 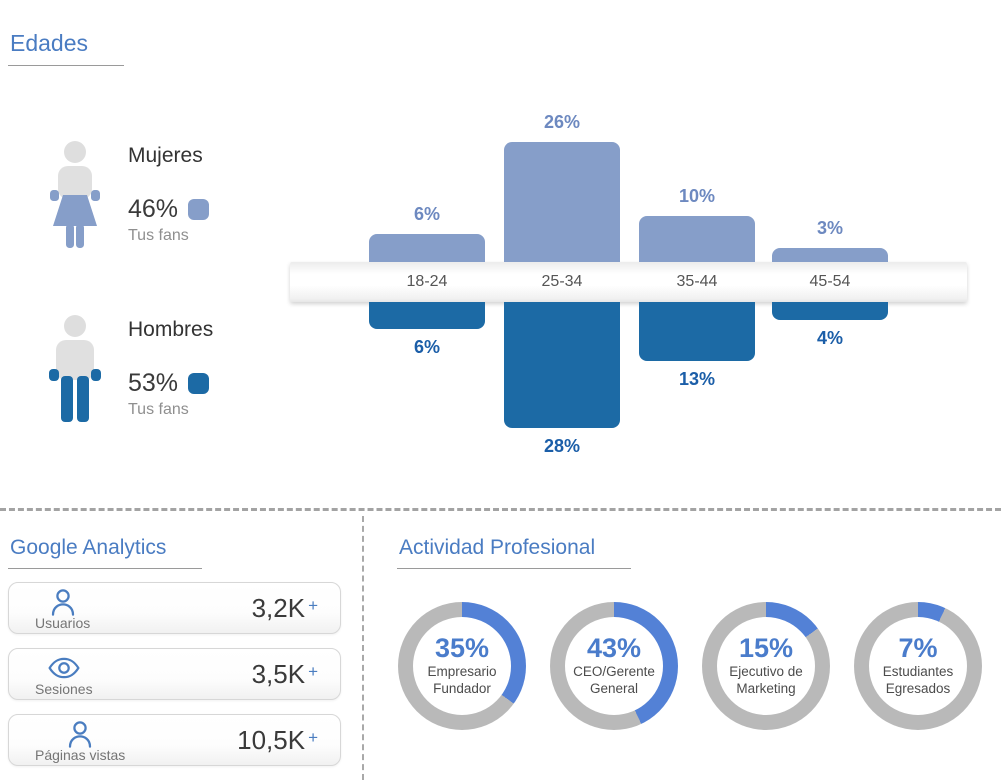 I want to click on bar-value-bottom: 13%, so click(x=697, y=378).